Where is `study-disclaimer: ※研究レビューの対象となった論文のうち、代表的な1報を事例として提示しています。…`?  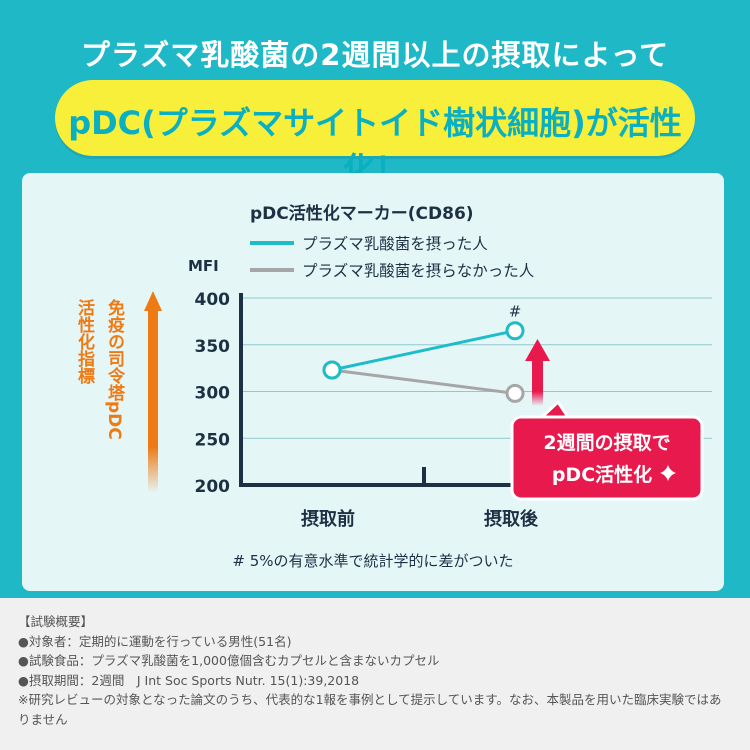 study-disclaimer: ※研究レビューの対象となった論文のうち、代表的な1報を事例として提示しています。… is located at coordinates (370, 709).